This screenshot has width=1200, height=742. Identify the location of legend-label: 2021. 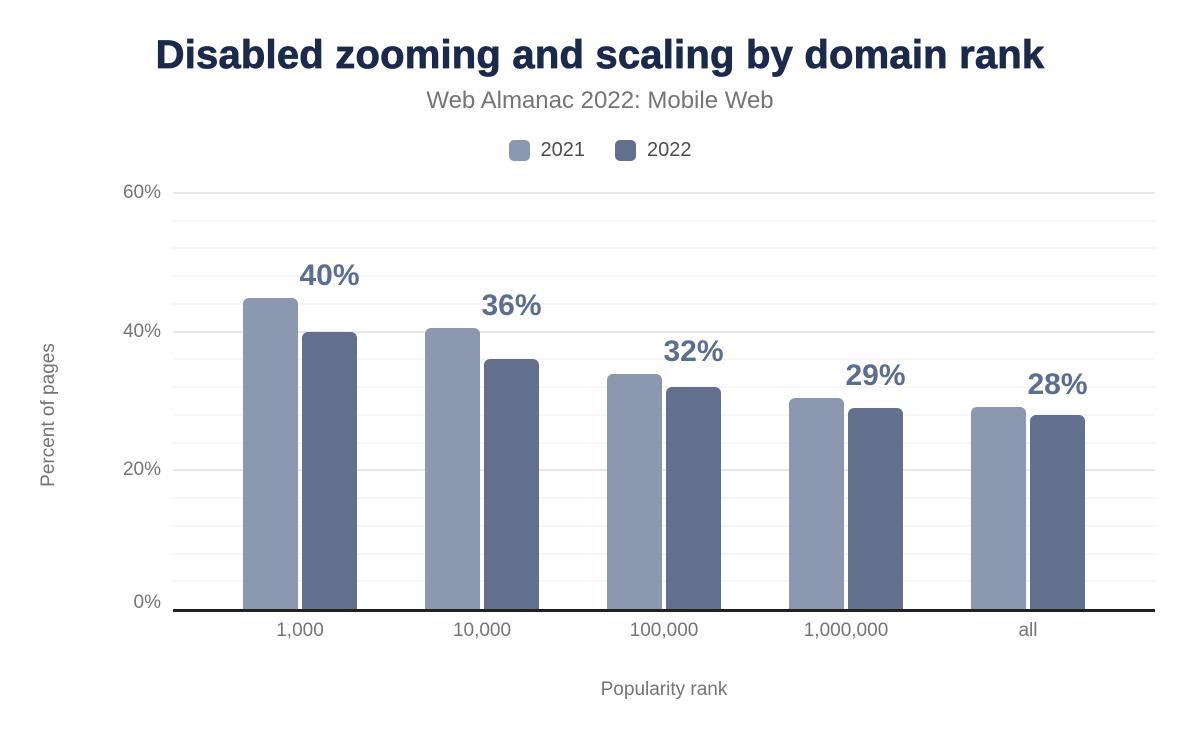
(563, 150).